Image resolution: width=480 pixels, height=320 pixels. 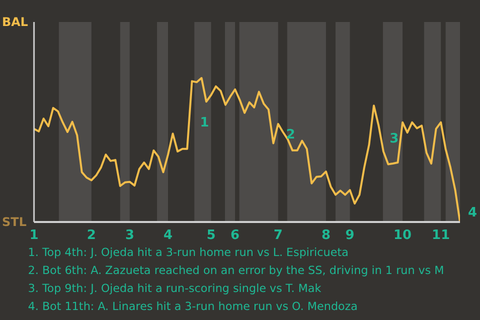 I want to click on text: BAL, so click(x=15, y=22).